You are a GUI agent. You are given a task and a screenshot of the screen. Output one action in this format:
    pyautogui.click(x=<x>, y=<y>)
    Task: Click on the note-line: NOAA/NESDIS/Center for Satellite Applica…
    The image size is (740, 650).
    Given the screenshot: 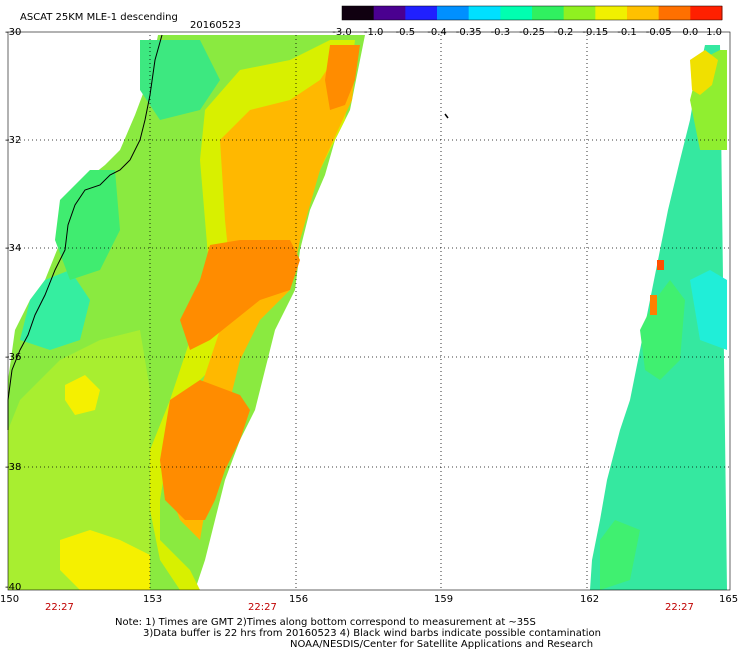 What is the action you would take?
    pyautogui.click(x=441, y=644)
    